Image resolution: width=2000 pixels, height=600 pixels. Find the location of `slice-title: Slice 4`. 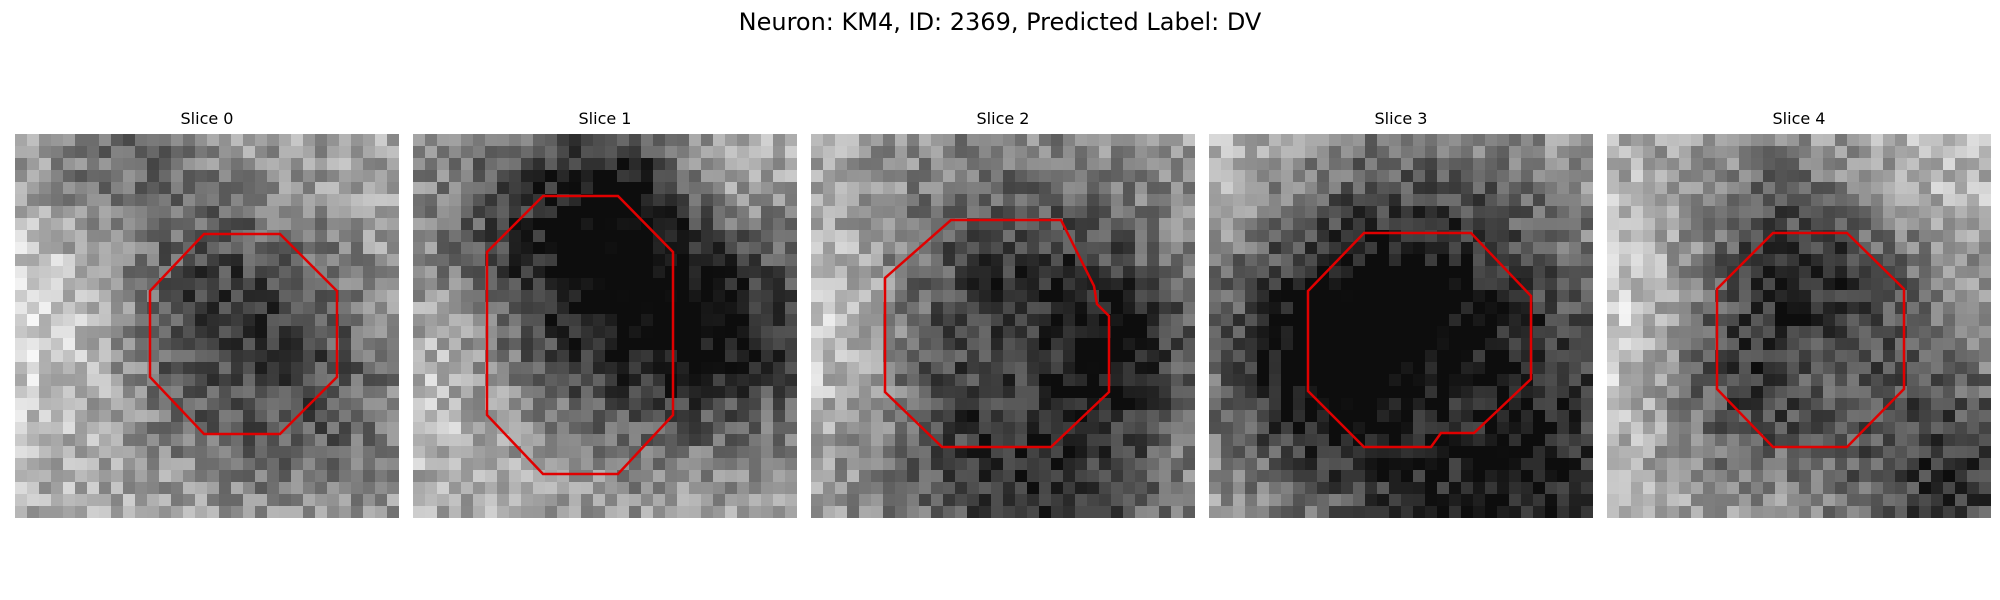

slice-title: Slice 4 is located at coordinates (1799, 119).